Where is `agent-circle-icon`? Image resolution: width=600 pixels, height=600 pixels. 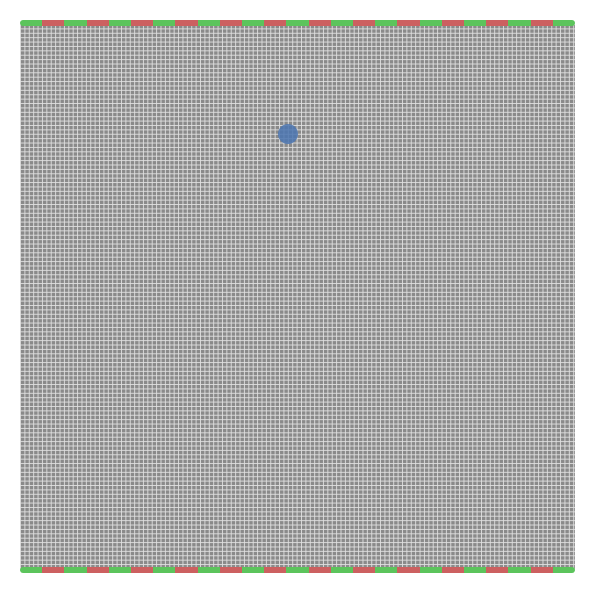 agent-circle-icon is located at coordinates (288, 134).